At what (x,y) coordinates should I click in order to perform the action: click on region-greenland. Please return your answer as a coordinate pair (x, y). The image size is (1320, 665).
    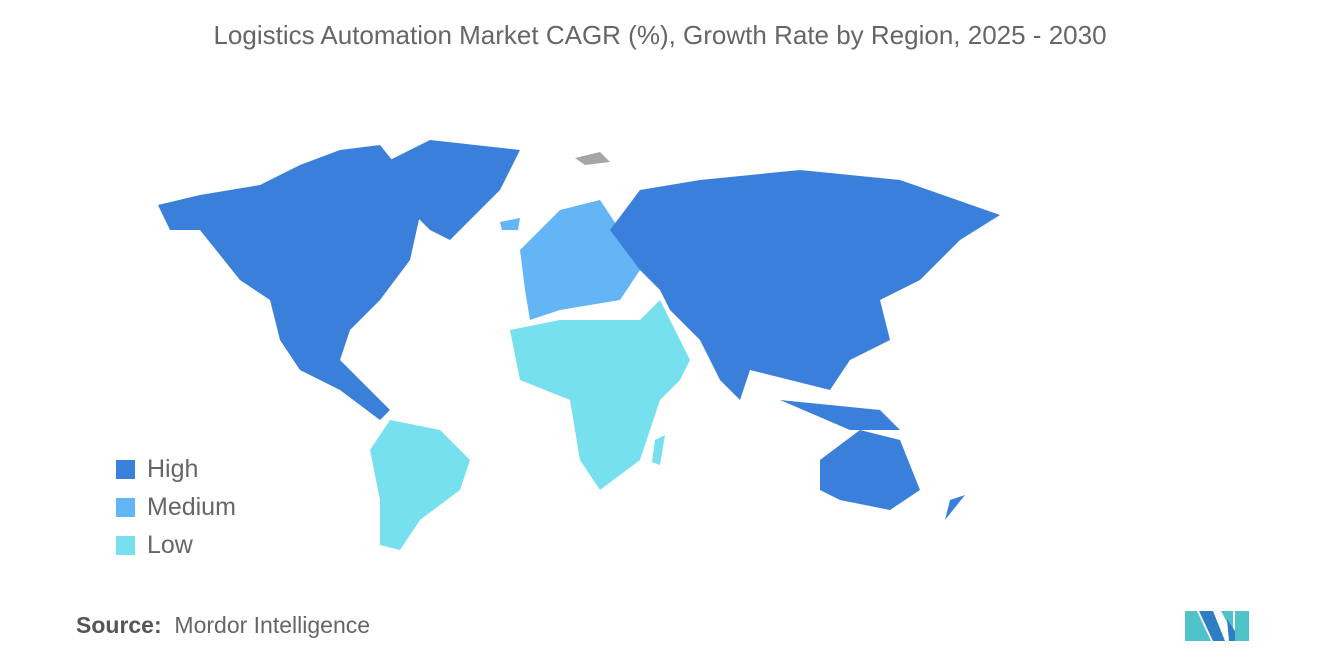
    Looking at the image, I should click on (455, 190).